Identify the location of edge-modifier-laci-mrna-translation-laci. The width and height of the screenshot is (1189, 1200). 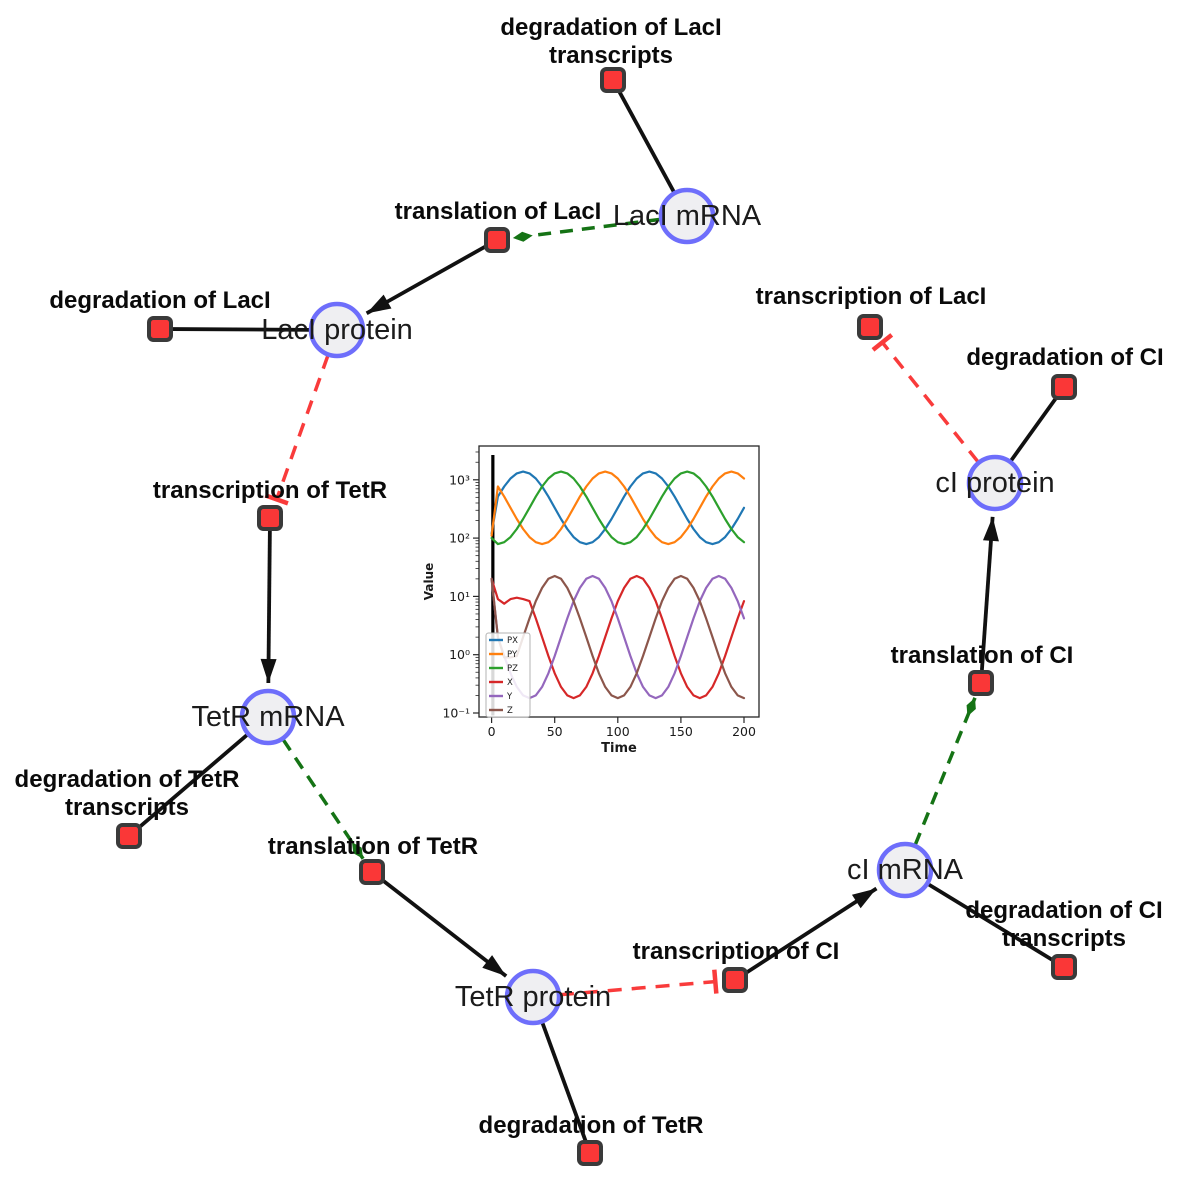
(586, 229).